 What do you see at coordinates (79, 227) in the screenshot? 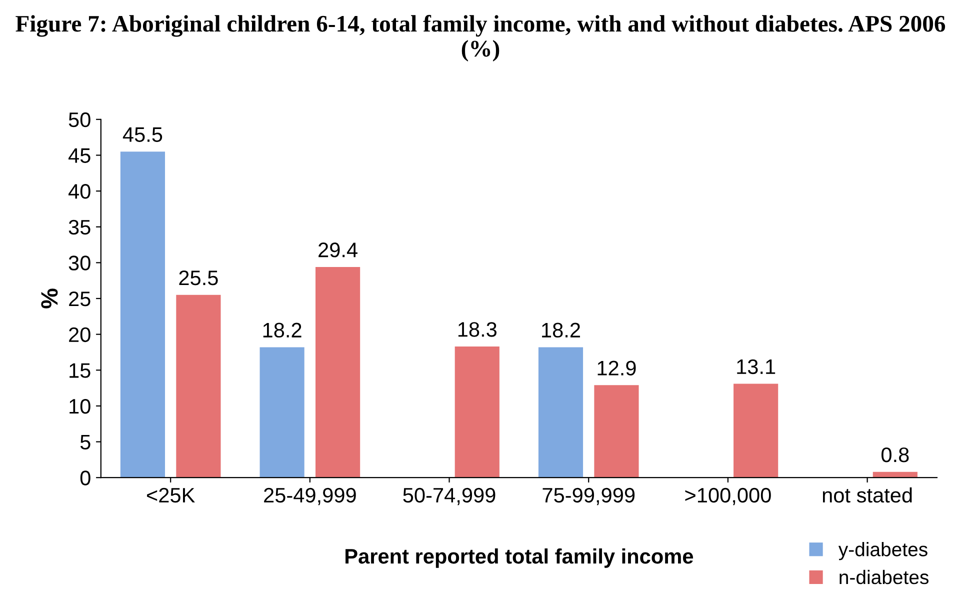
I see `y-tick-label: 35` at bounding box center [79, 227].